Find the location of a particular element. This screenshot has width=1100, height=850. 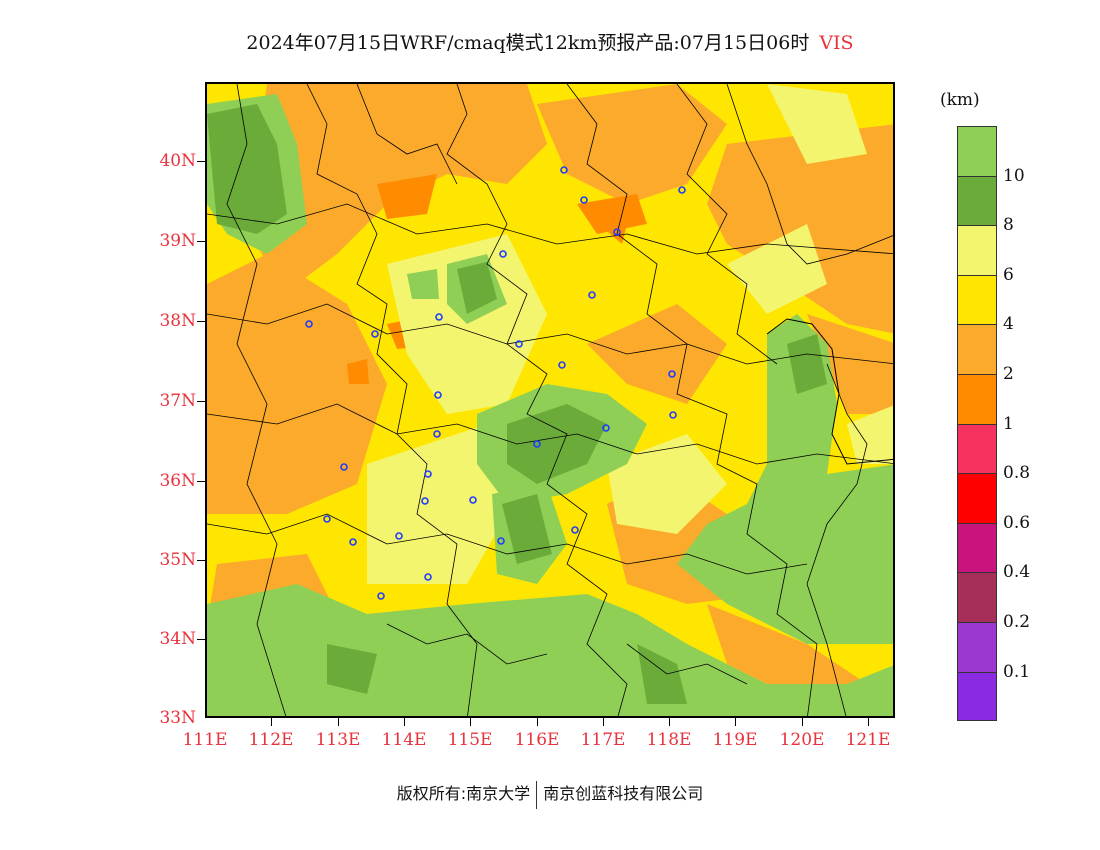

color-legend is located at coordinates (977, 424).